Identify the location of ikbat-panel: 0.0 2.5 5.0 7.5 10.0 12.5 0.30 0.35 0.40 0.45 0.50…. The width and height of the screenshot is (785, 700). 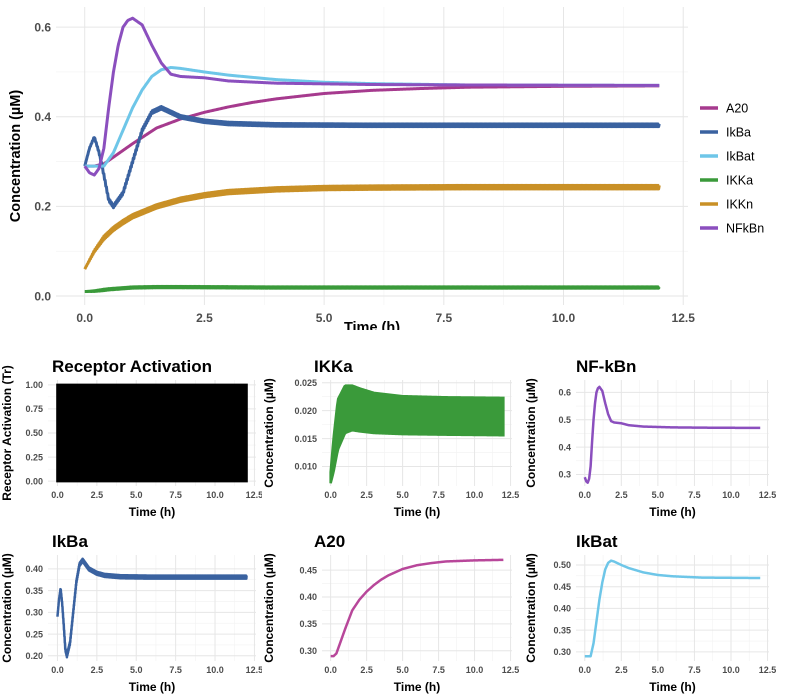
(650, 613).